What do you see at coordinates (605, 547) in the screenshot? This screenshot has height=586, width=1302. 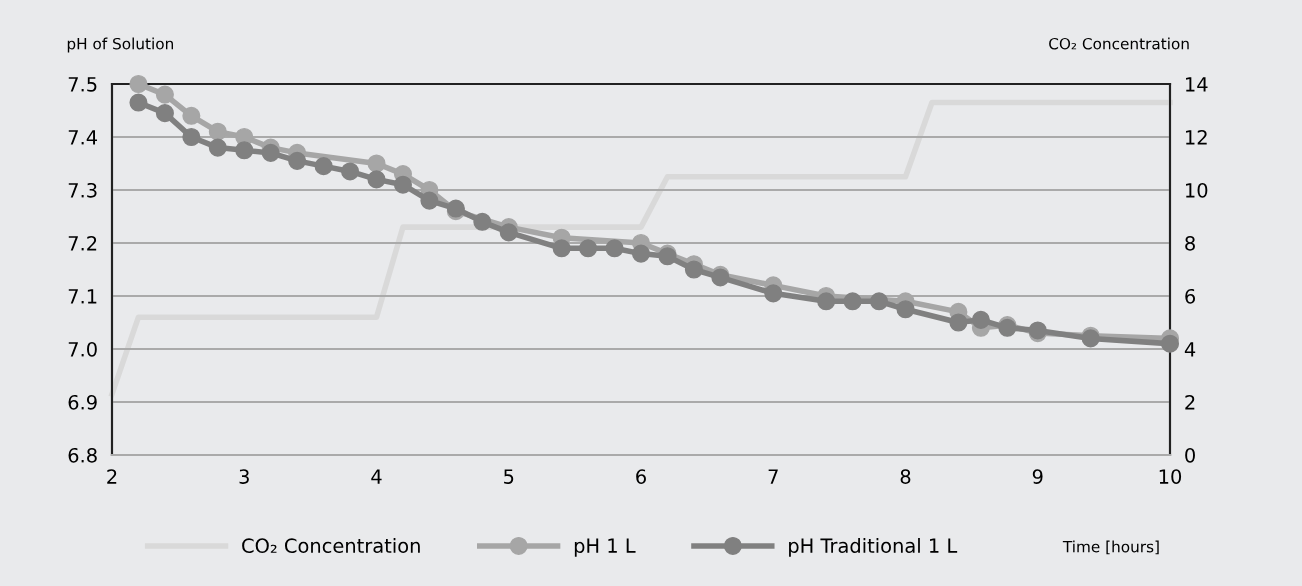 I see `legend-label: pH 1 L` at bounding box center [605, 547].